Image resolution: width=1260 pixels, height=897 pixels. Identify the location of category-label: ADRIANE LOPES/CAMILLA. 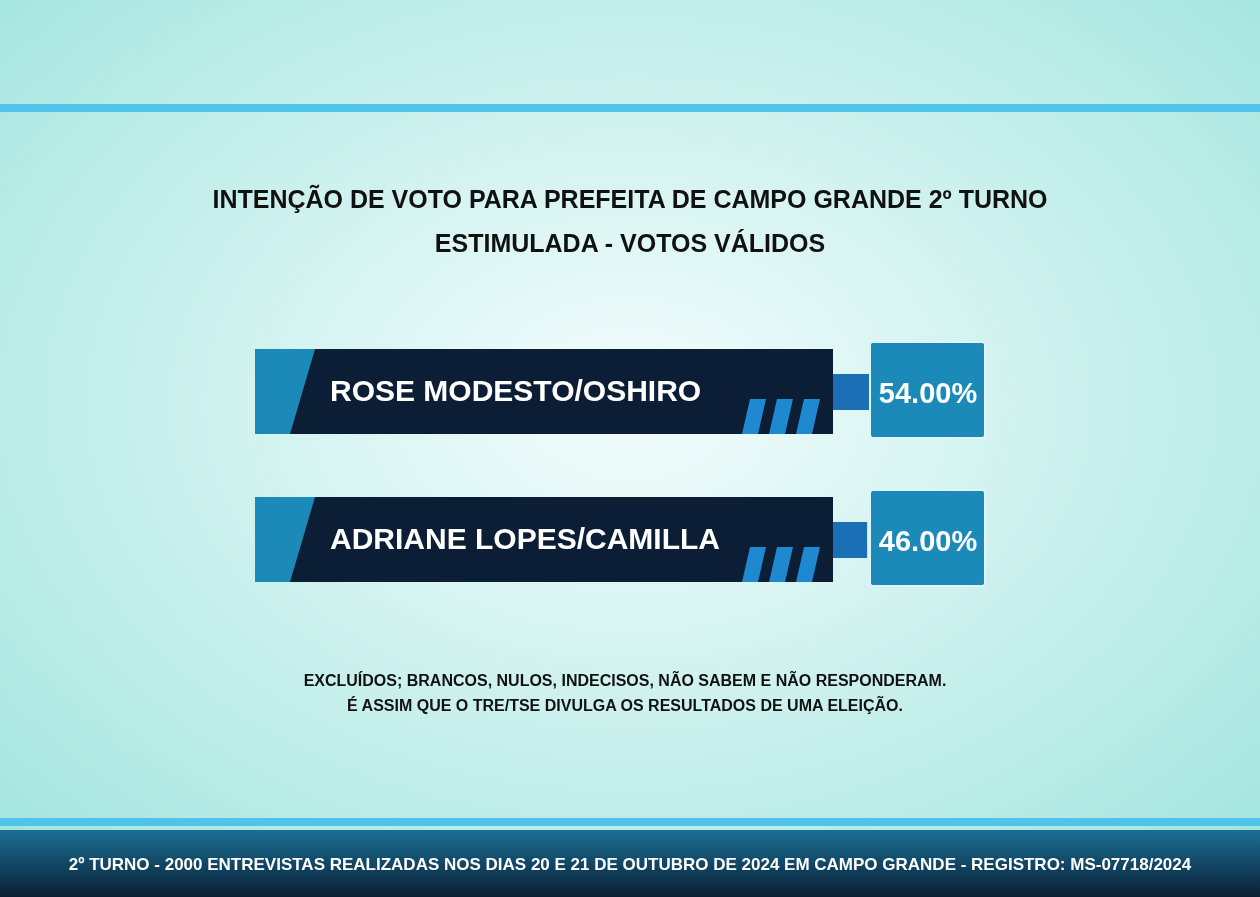
(525, 538).